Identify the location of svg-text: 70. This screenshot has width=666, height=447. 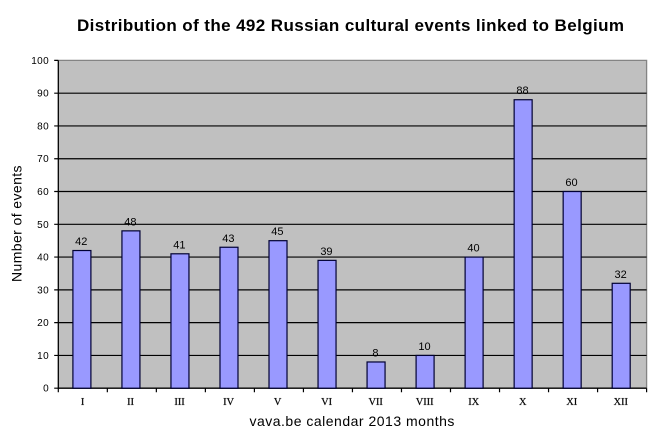
(43, 159).